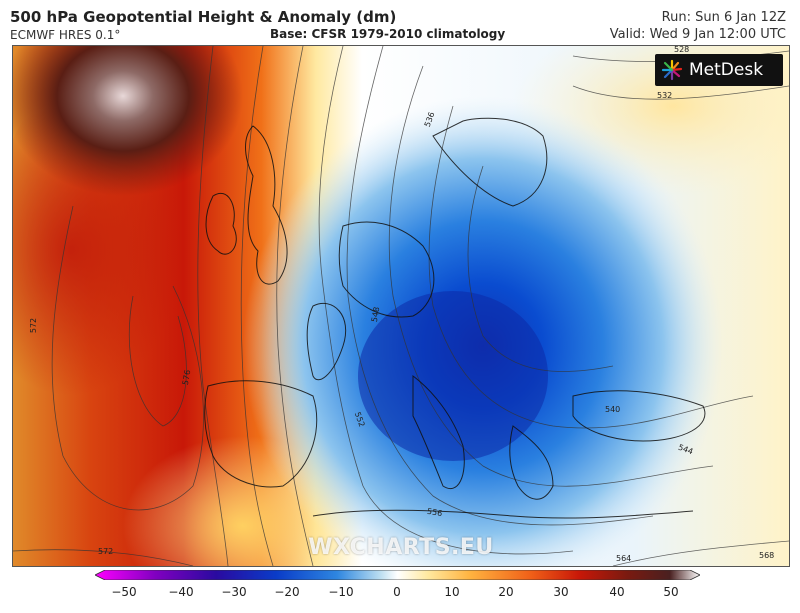 The height and width of the screenshot is (613, 800). I want to click on colorbar-tick-label: 40, so click(617, 592).